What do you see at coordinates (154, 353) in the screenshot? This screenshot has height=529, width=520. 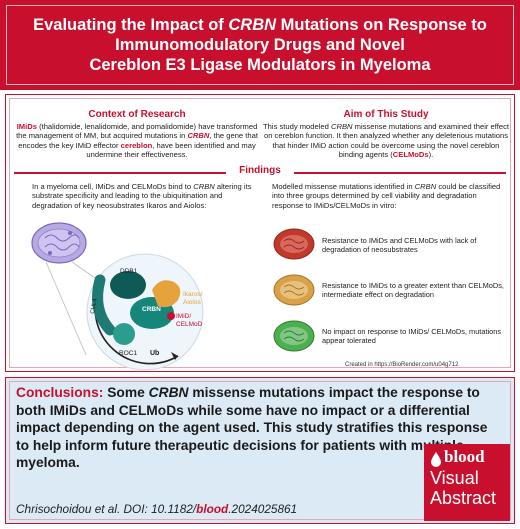 I see `ub-label: Ub` at bounding box center [154, 353].